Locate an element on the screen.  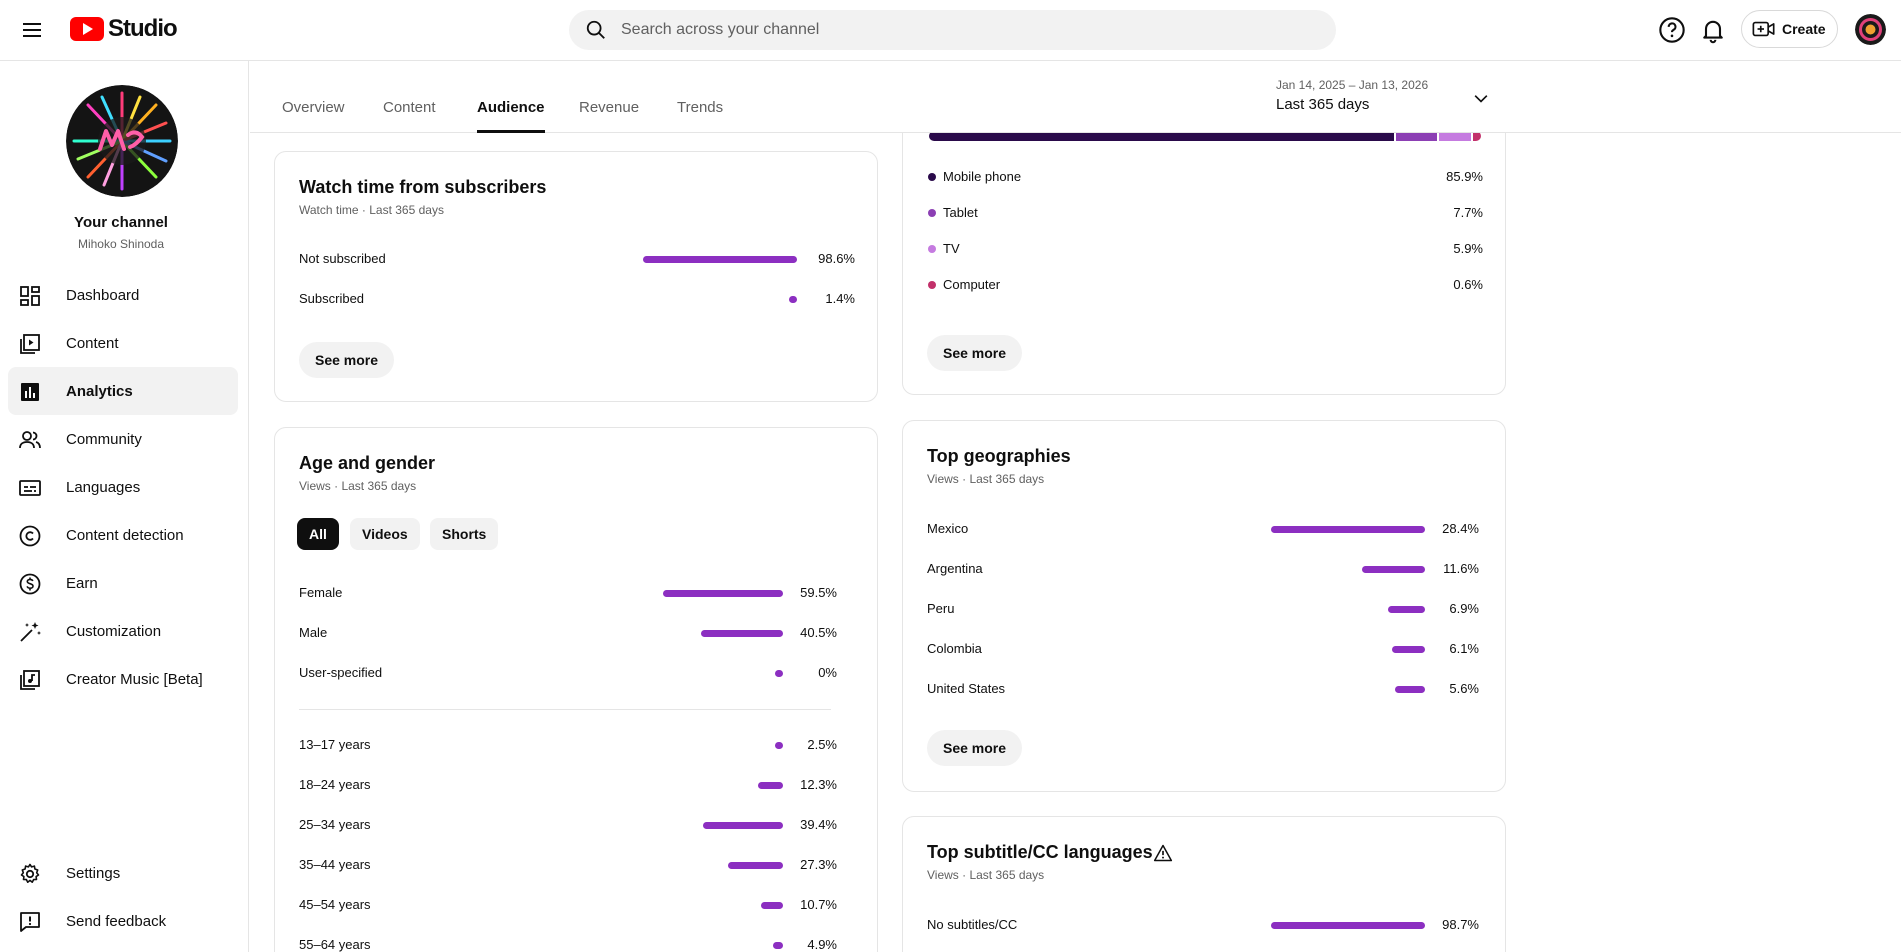
row-value: 5.9% is located at coordinates (1468, 248).